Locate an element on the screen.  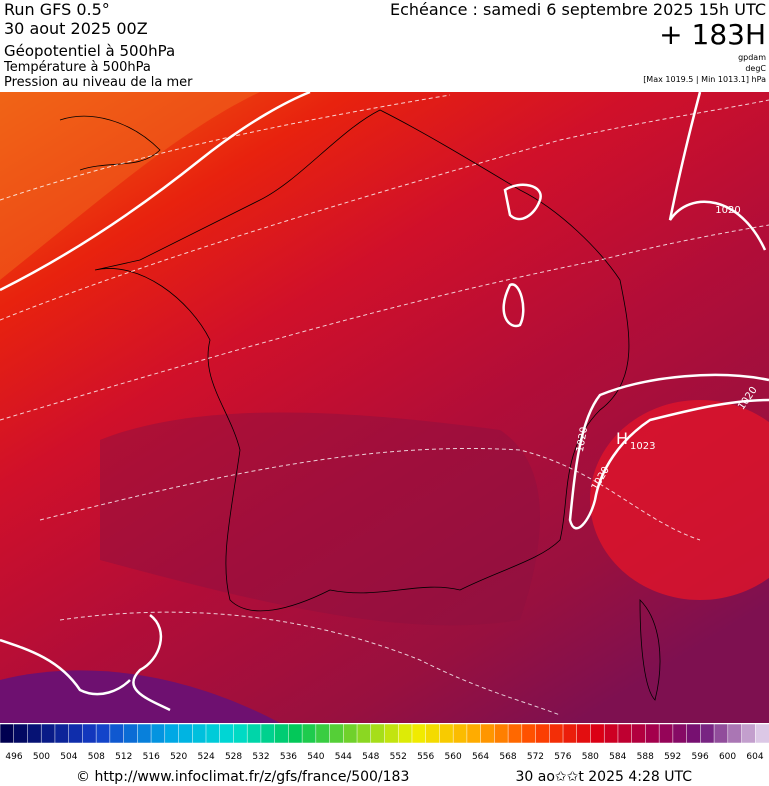
colorbar-label: 592 is located at coordinates (672, 757).